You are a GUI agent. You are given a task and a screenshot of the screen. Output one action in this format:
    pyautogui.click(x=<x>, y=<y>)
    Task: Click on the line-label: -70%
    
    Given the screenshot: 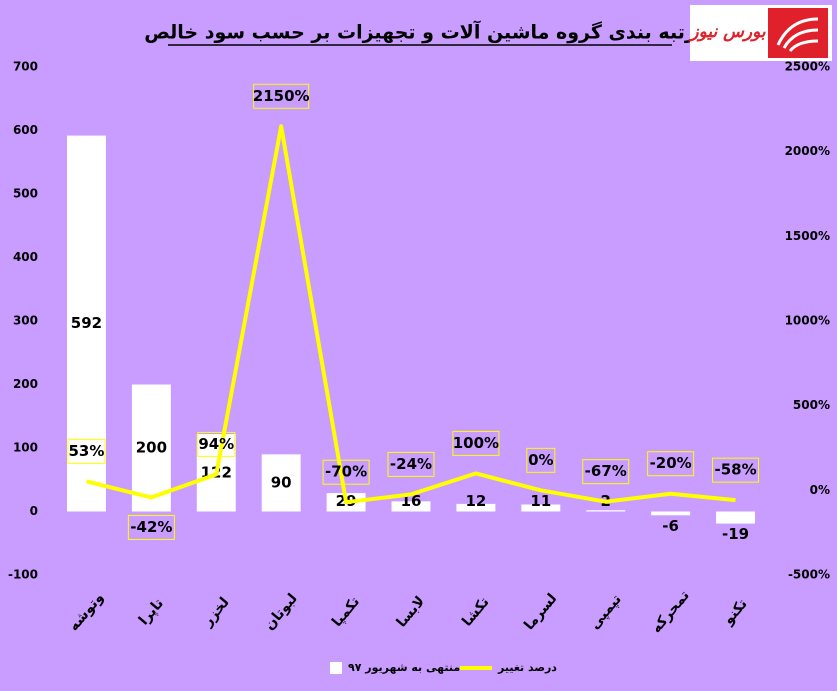 What is the action you would take?
    pyautogui.click(x=346, y=472)
    